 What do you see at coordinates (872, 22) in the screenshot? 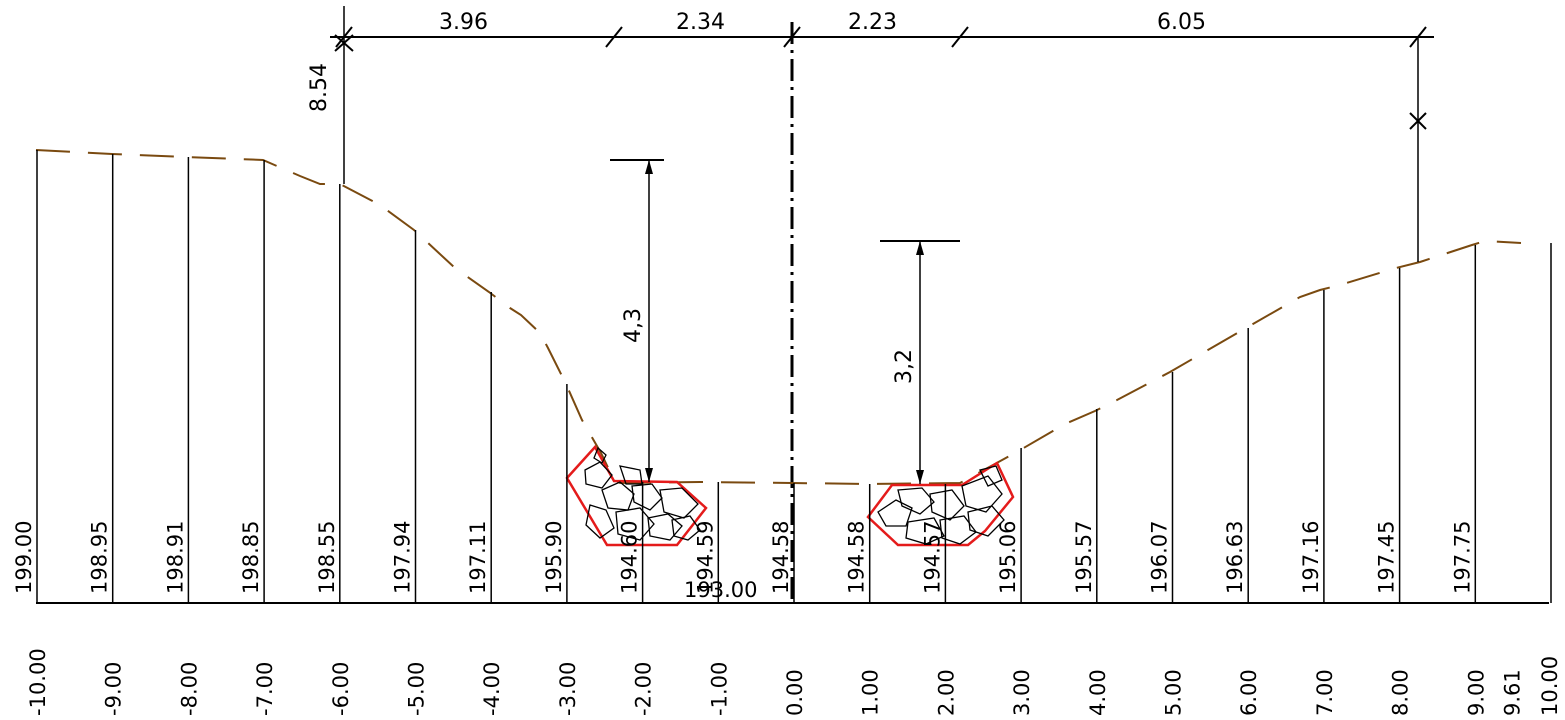
I see `top-dim-label-3: 2.23` at bounding box center [872, 22].